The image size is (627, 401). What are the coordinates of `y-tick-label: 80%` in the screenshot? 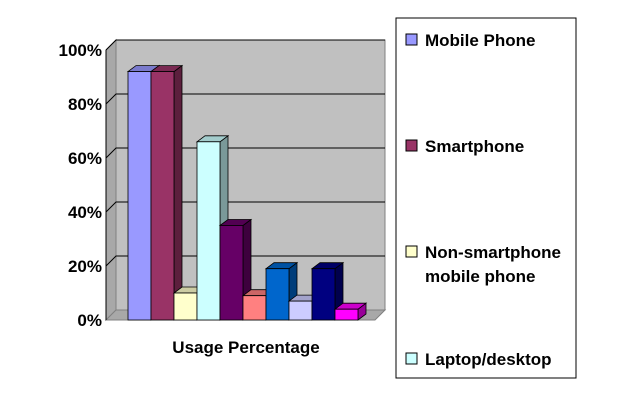 It's located at (85, 104).